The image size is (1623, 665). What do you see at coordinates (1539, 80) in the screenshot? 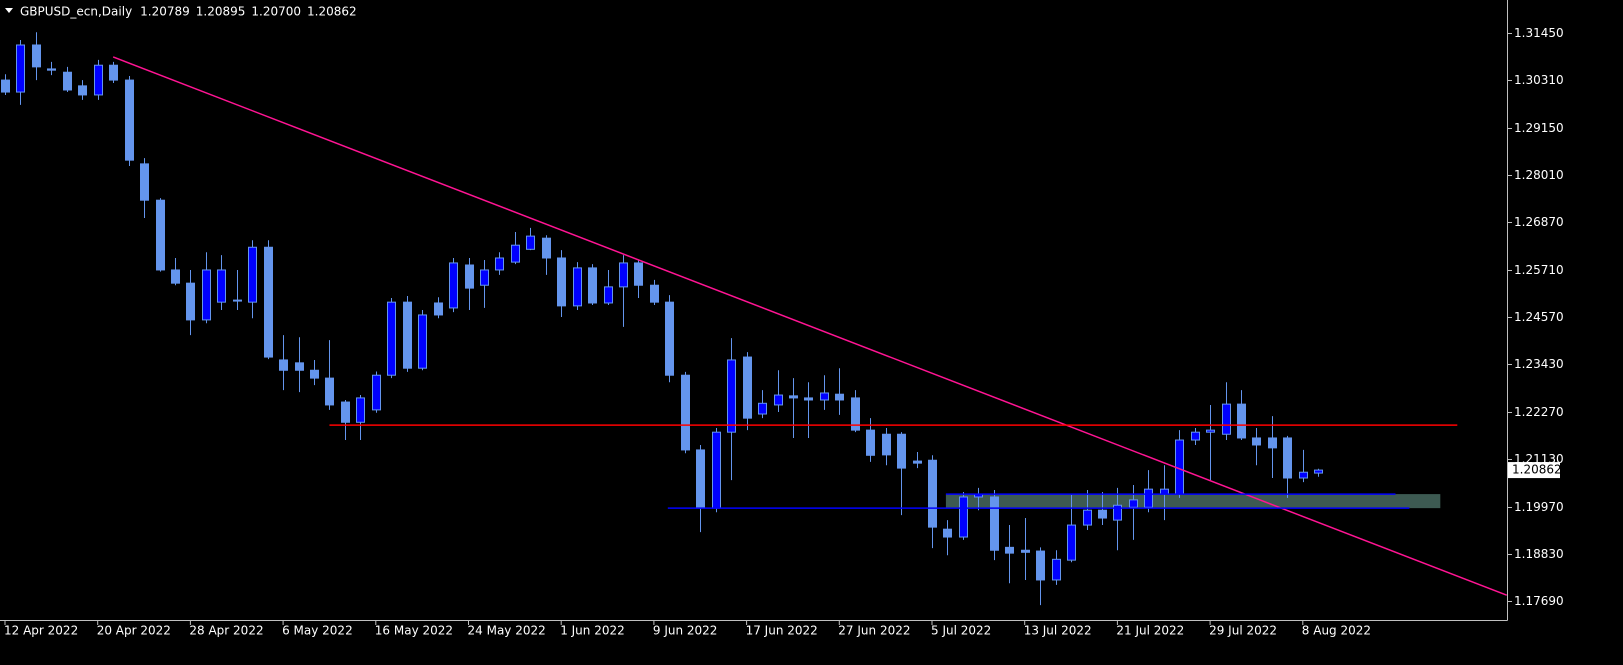
I see `y-tick-label: 1.30310` at bounding box center [1539, 80].